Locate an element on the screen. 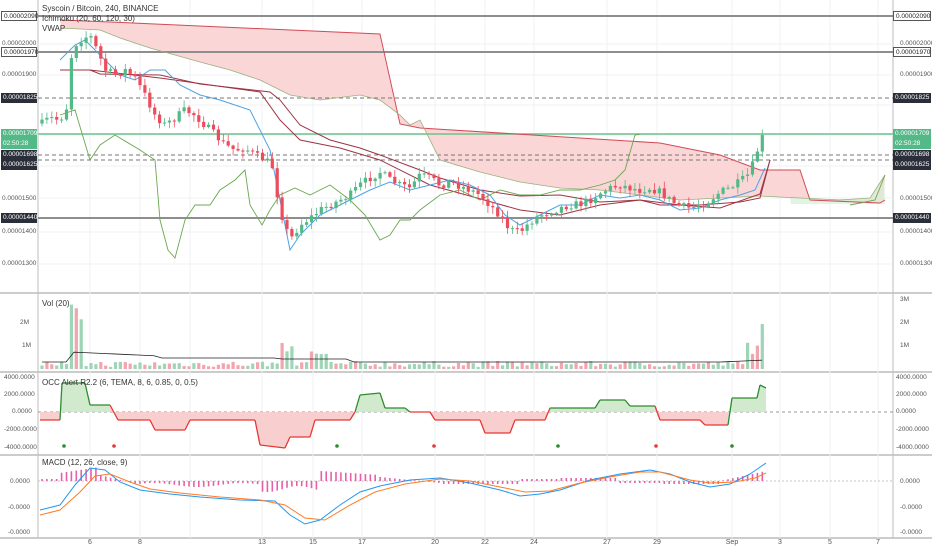  vwap-legend: VWAP is located at coordinates (54, 28).